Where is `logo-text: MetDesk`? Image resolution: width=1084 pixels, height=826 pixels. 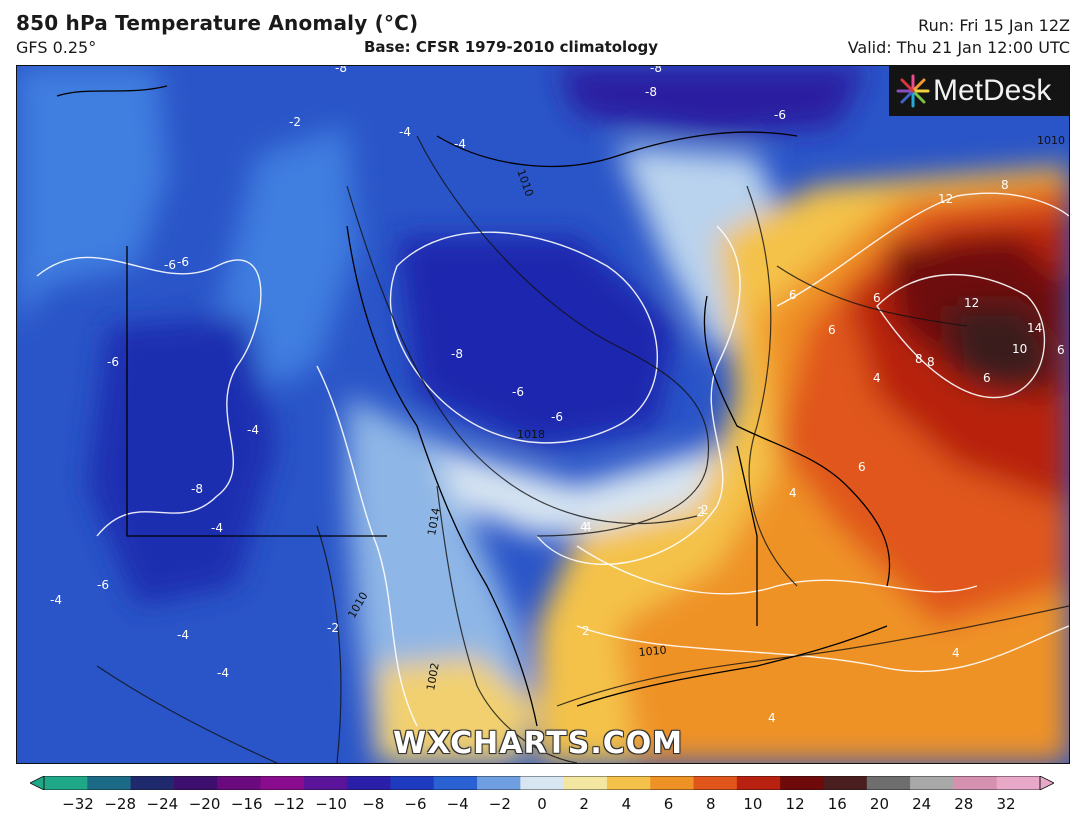
logo-text: MetDesk is located at coordinates (992, 90).